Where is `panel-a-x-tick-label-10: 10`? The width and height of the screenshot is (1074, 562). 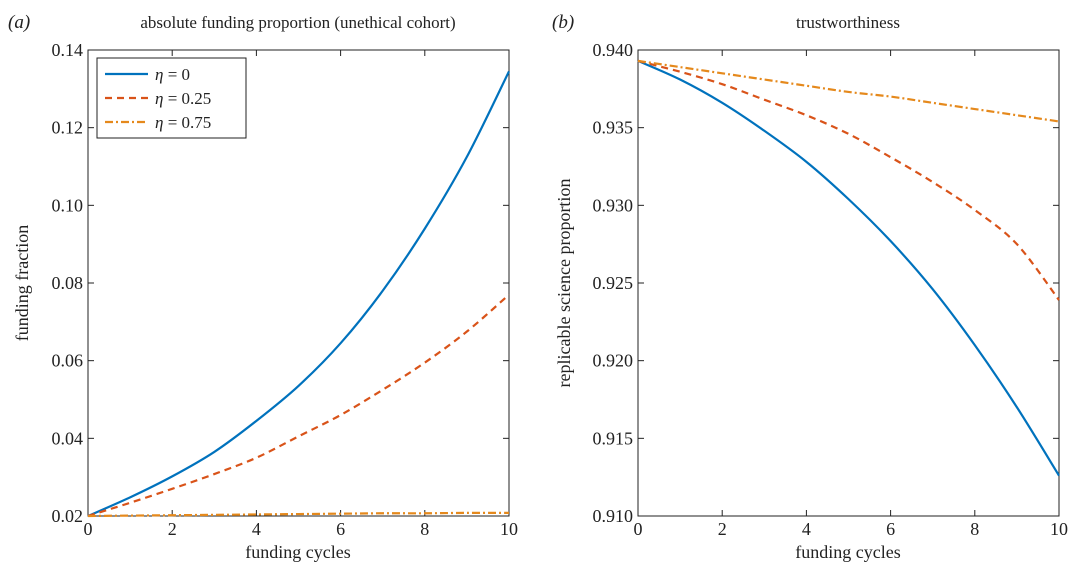
panel-a-x-tick-label-10: 10 is located at coordinates (509, 529).